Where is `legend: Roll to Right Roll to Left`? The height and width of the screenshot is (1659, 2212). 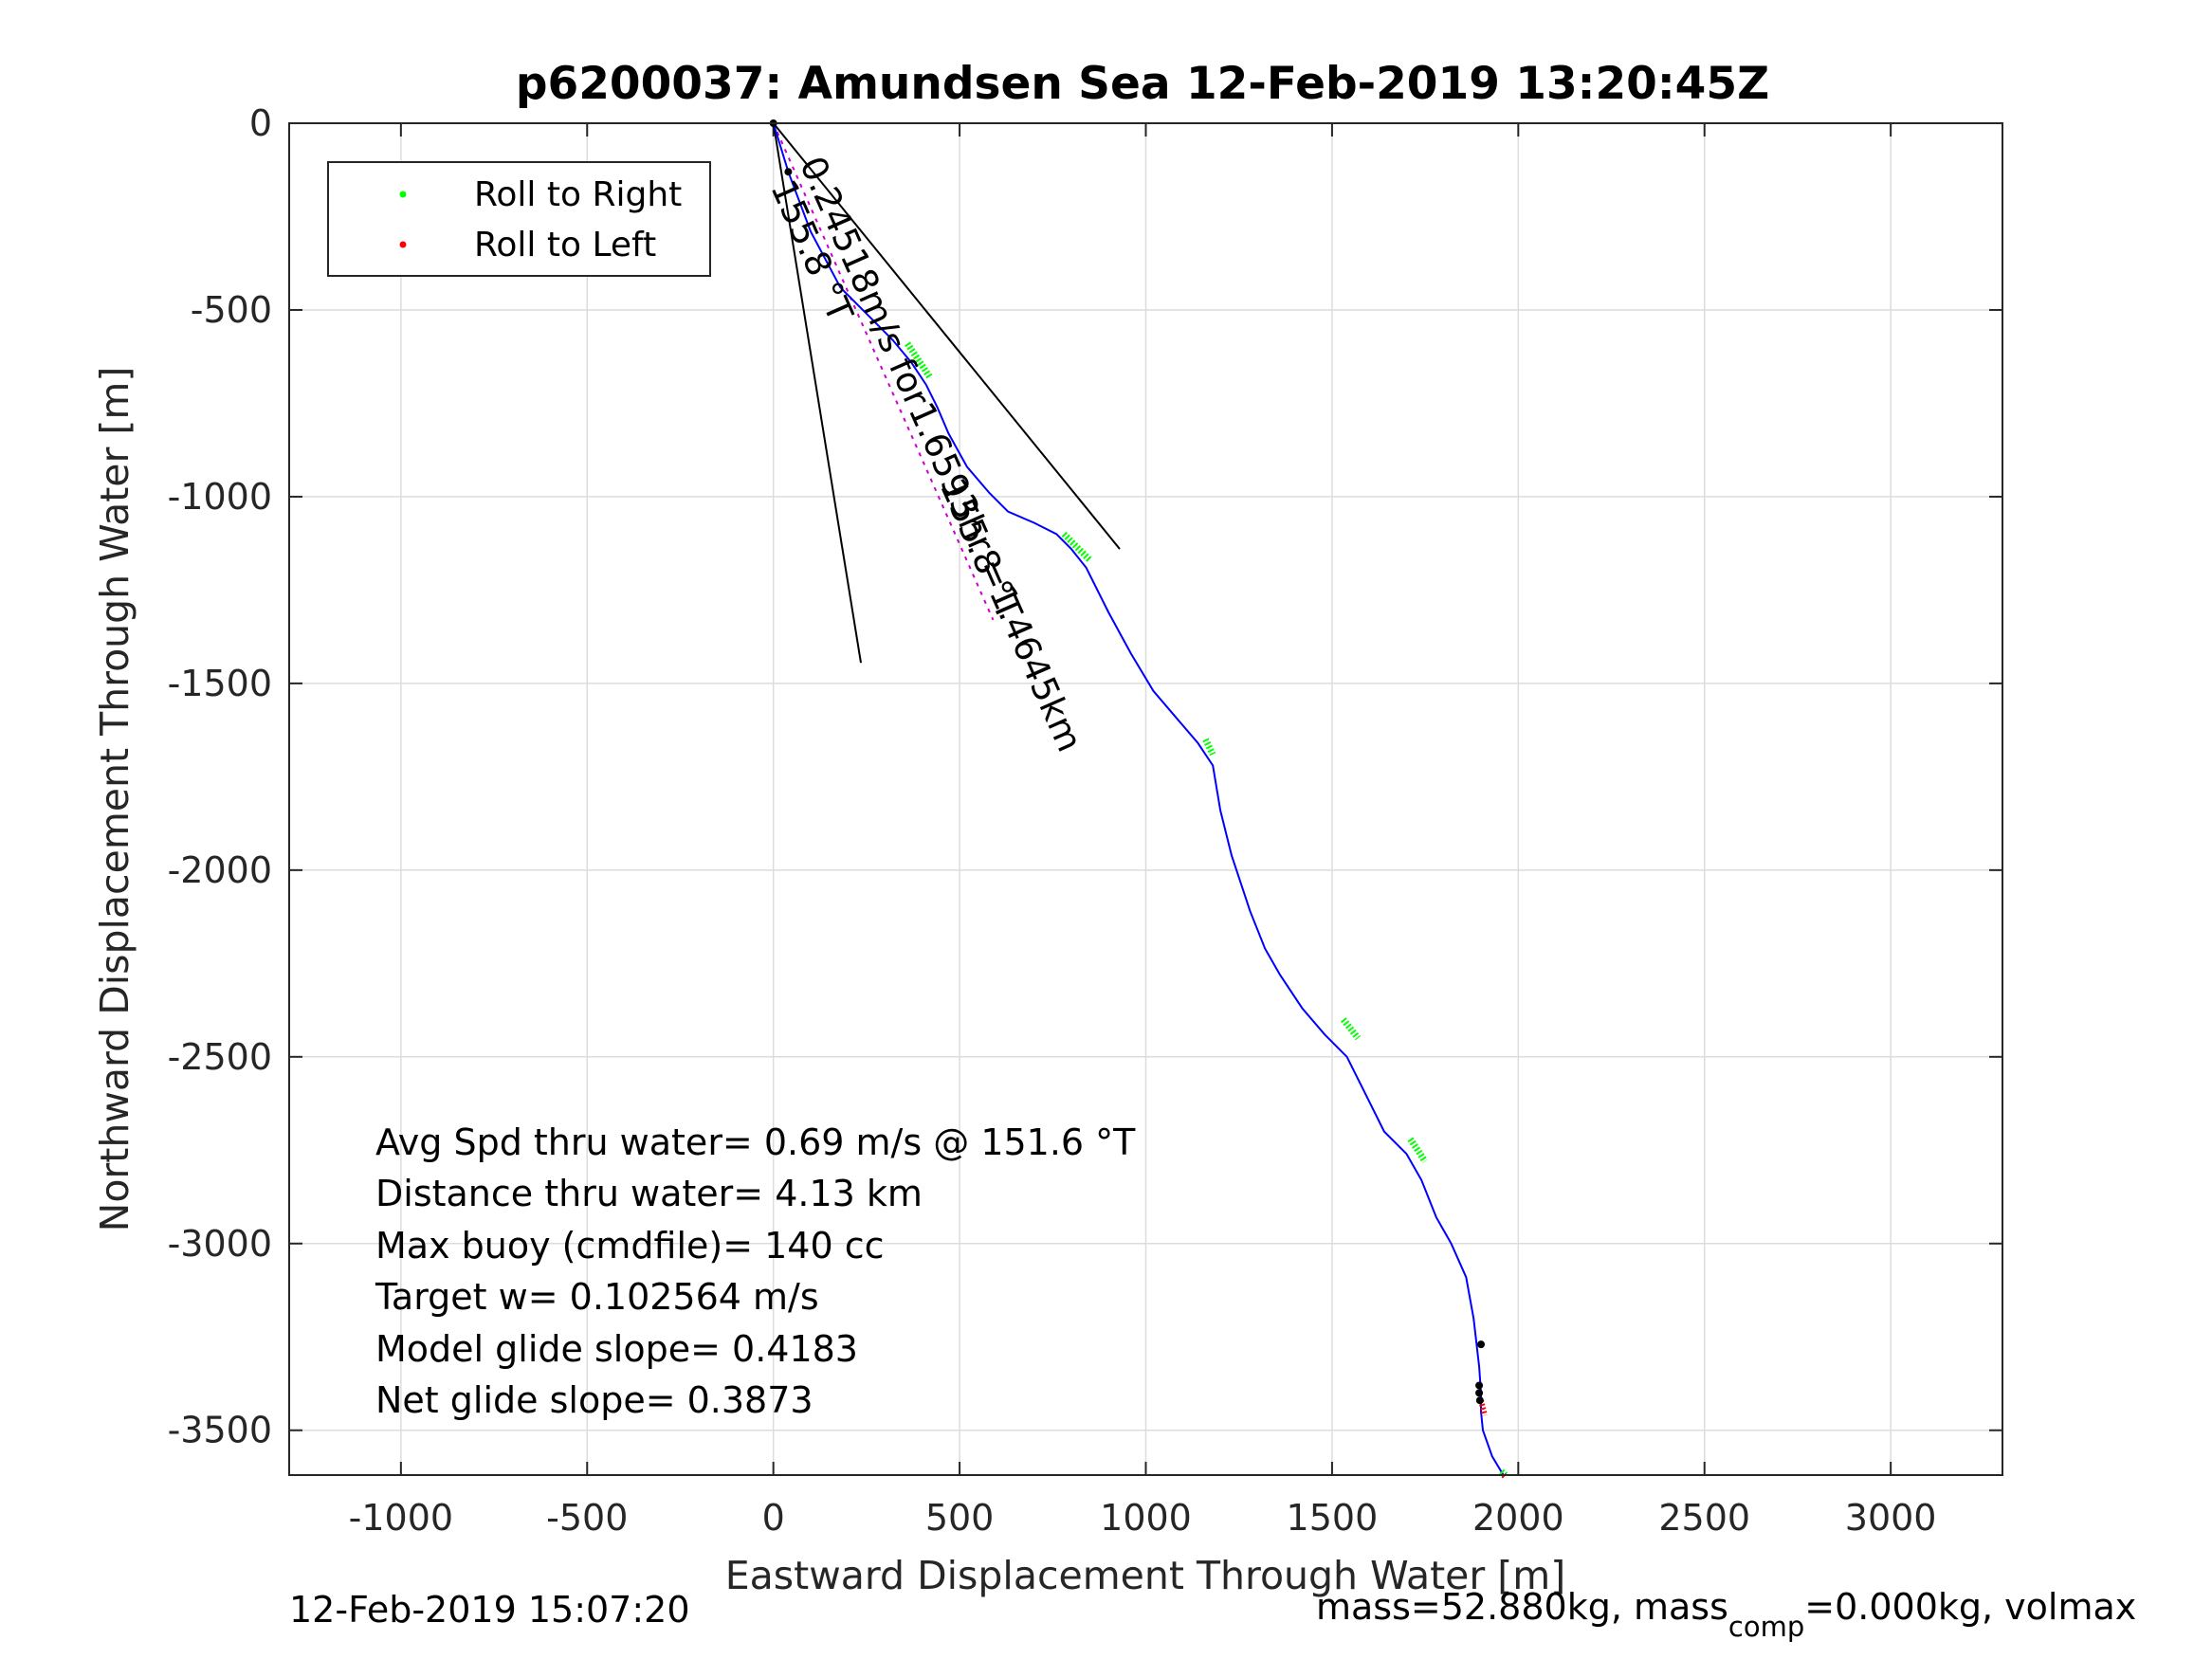
legend: Roll to Right Roll to Left is located at coordinates (519, 219).